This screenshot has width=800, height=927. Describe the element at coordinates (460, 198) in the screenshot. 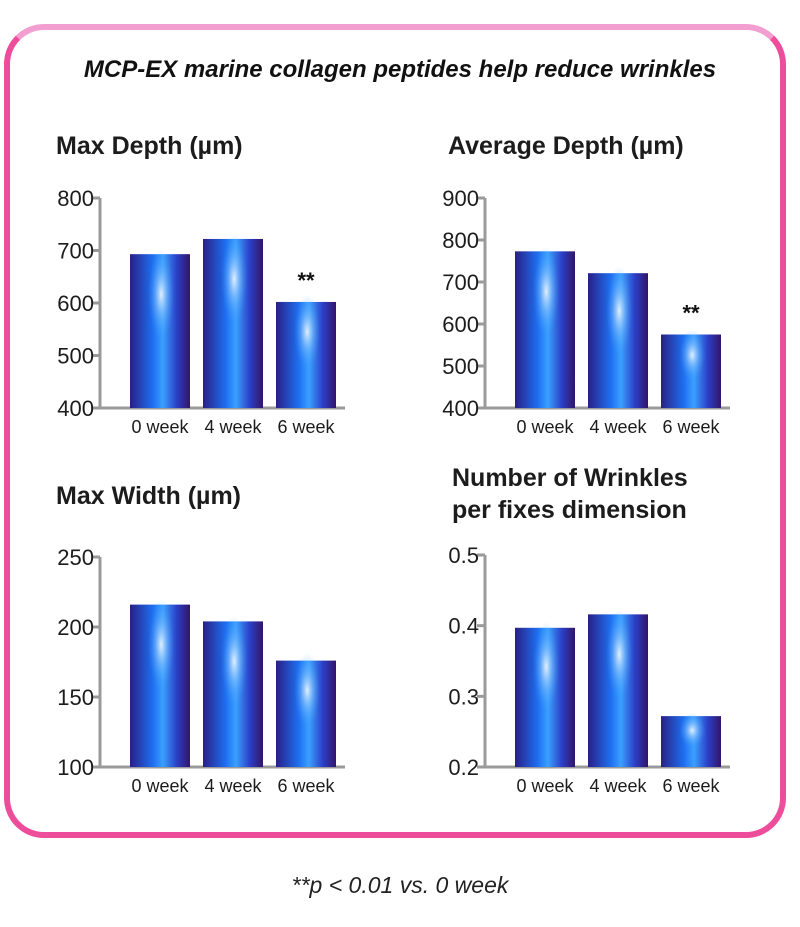

I see `y-tick-label: 900` at that location.